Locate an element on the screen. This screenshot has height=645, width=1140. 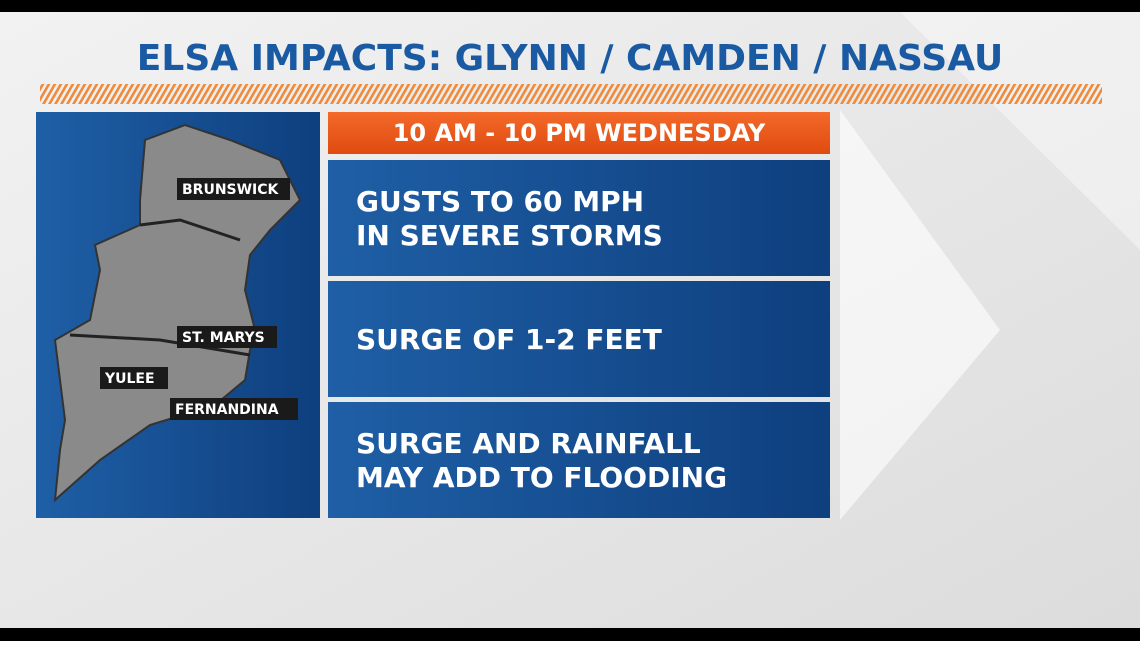
timeframe-box is located at coordinates (579, 133).